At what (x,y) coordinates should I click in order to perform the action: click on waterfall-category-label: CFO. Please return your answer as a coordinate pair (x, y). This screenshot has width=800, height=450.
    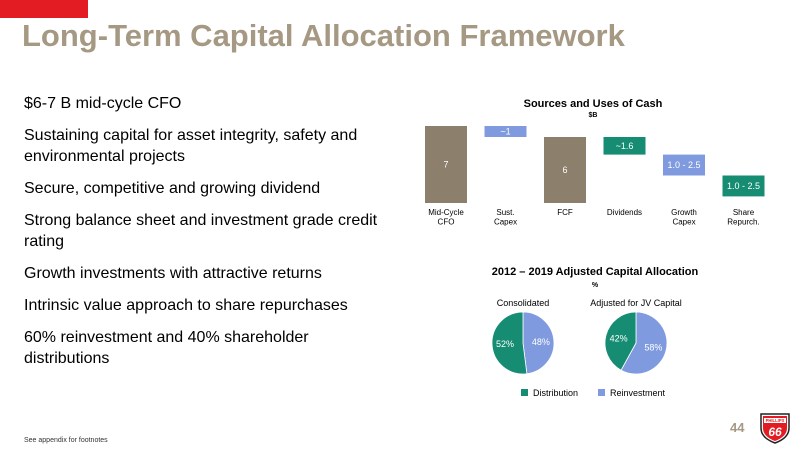
    Looking at the image, I should click on (446, 222).